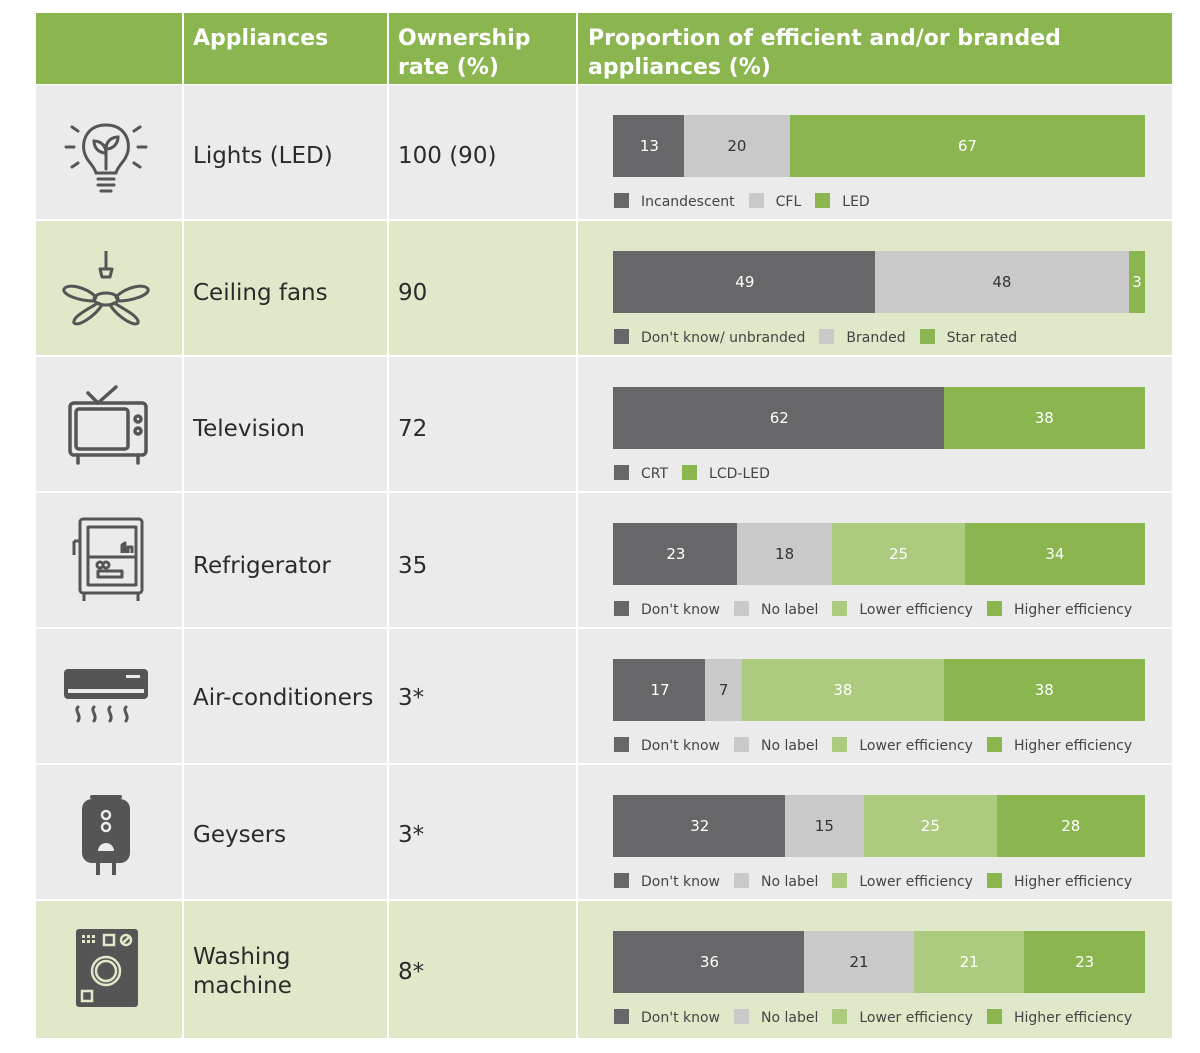  What do you see at coordinates (413, 566) in the screenshot?
I see `ownership-rate: 35` at bounding box center [413, 566].